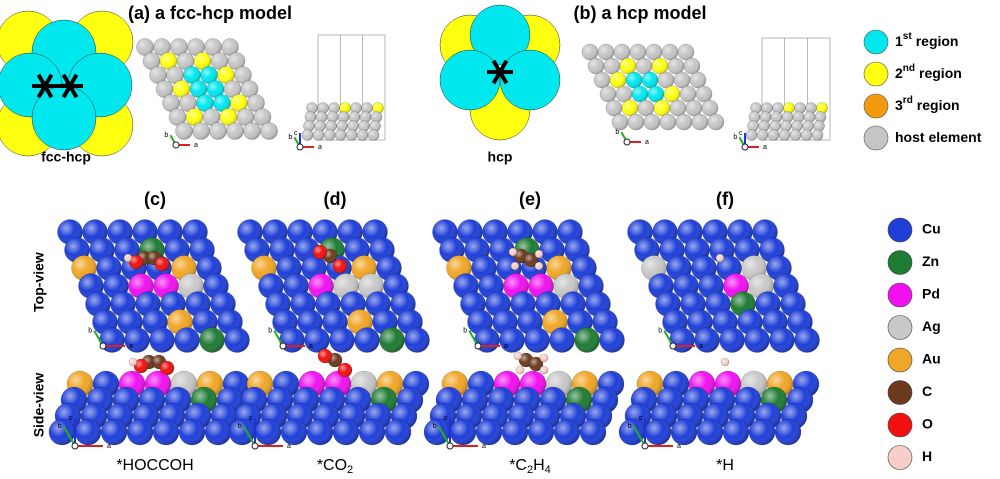 The height and width of the screenshot is (479, 1000). Describe the element at coordinates (332, 465) in the screenshot. I see `caption-text: *CO` at that location.